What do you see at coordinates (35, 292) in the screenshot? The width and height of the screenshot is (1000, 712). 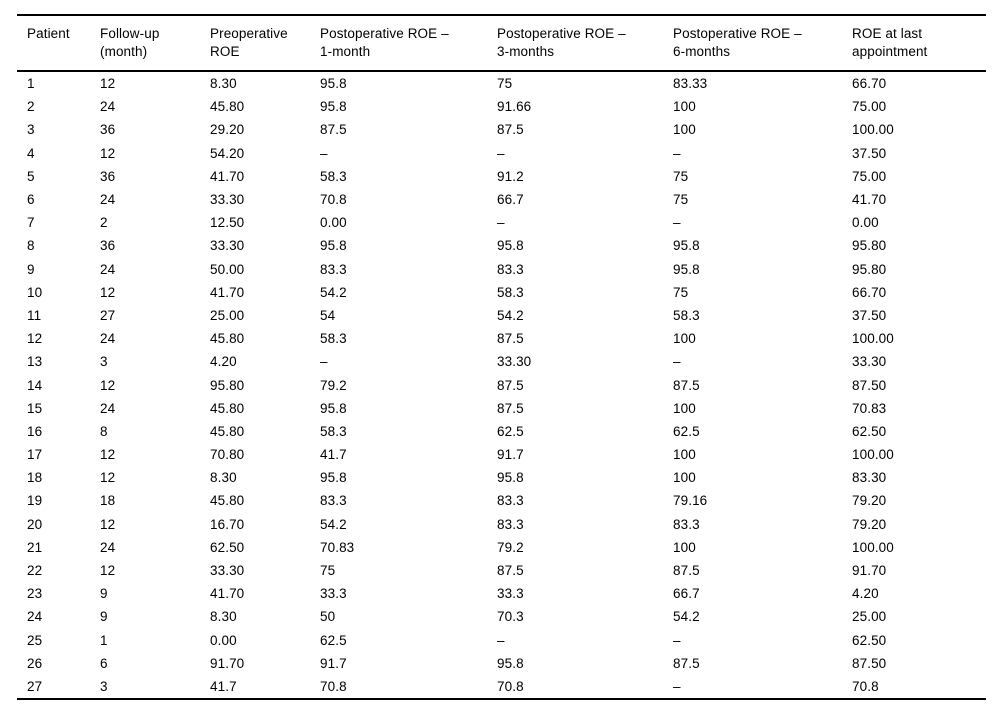 I see `table-cell: 10` at bounding box center [35, 292].